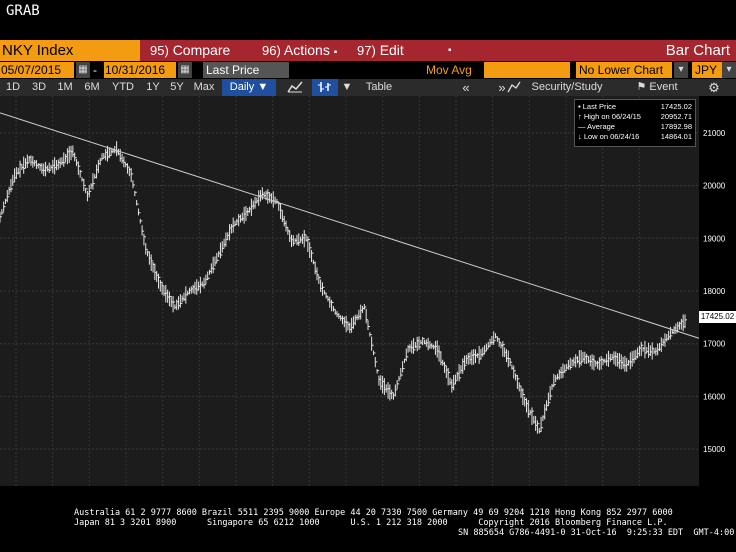 This screenshot has width=736, height=552. I want to click on start-date-input: 05/07/2015, so click(37, 70).